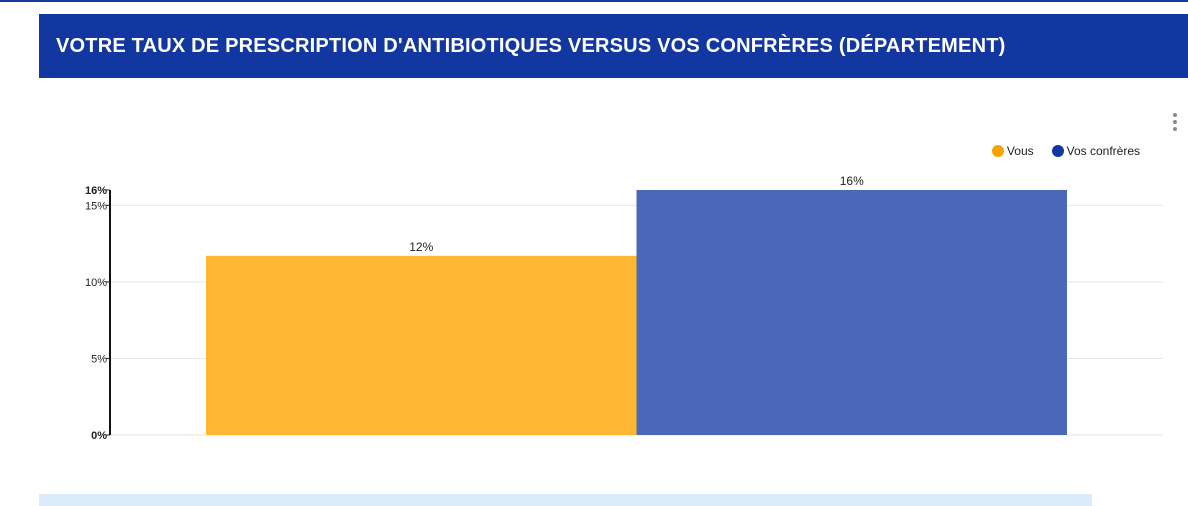  Describe the element at coordinates (96, 206) in the screenshot. I see `y-tick-label: 15%` at that location.